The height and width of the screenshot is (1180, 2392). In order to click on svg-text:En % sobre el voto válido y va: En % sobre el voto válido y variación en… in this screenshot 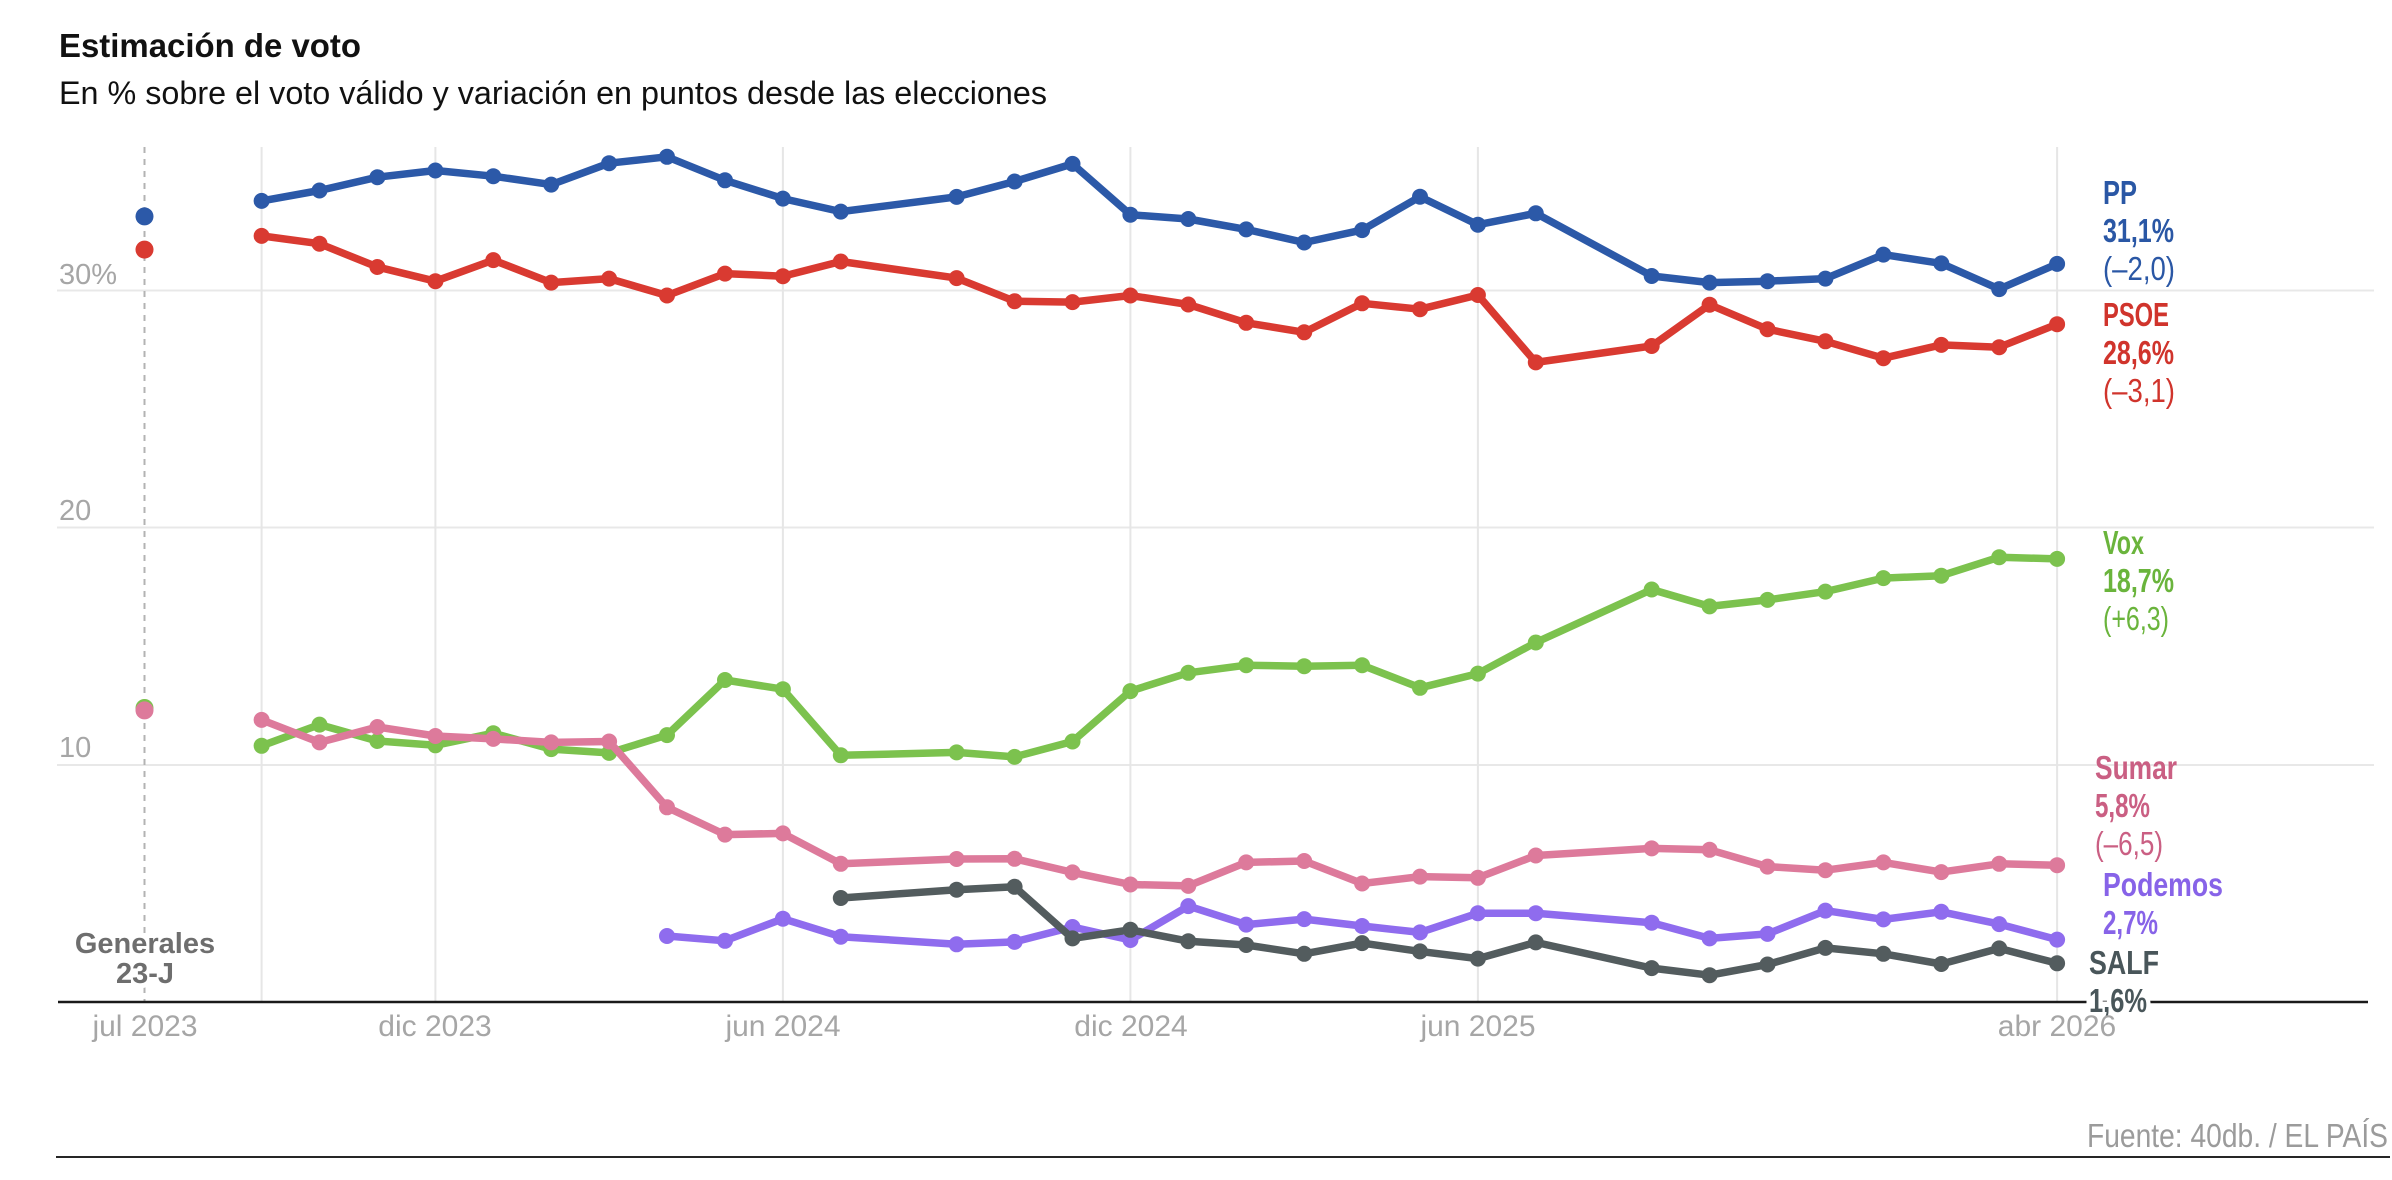, I will do `click(553, 93)`.